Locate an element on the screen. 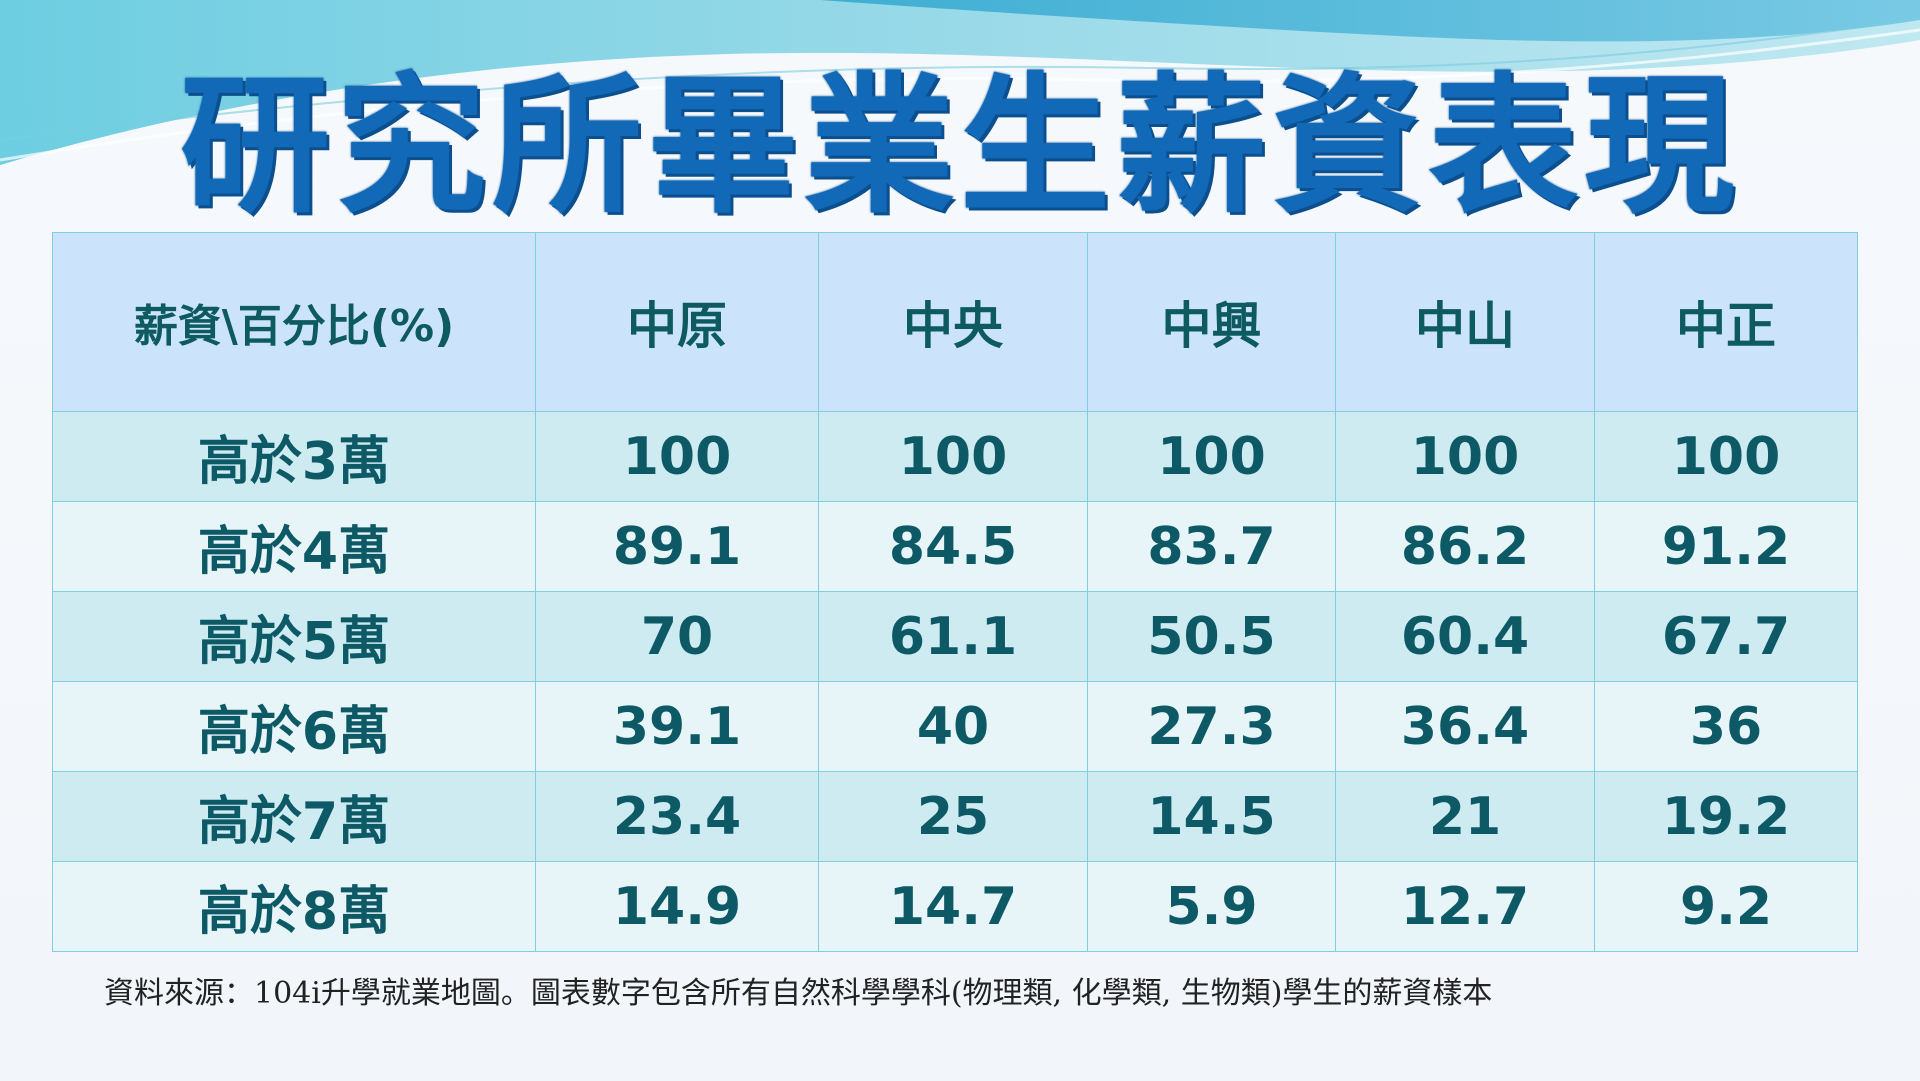 The width and height of the screenshot is (1920, 1081). table-cell: 61.1 is located at coordinates (953, 636).